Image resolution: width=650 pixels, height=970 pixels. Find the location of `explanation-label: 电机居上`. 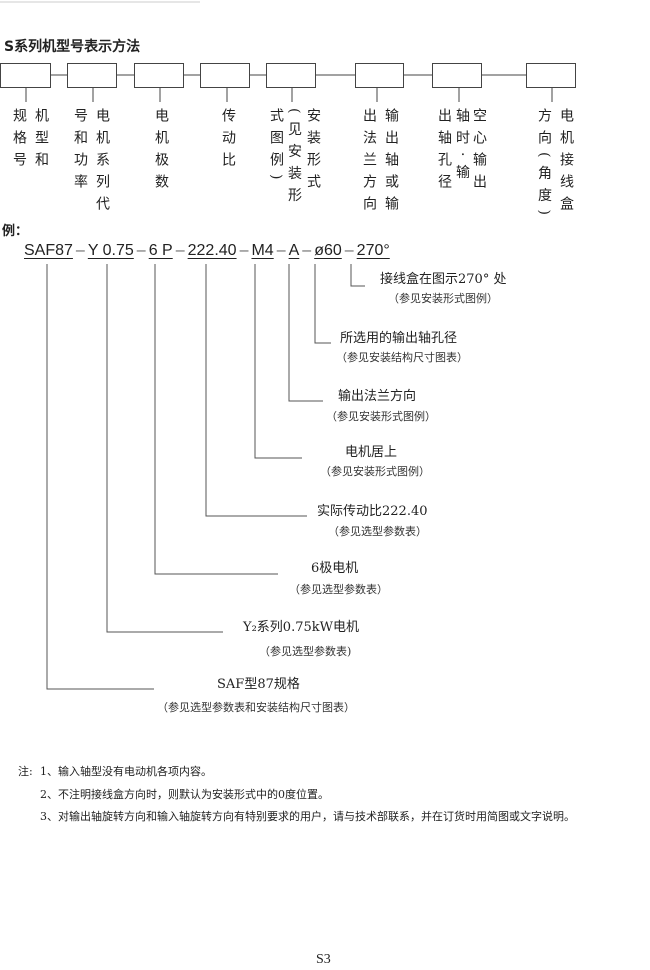

explanation-label: 电机居上 is located at coordinates (371, 452).